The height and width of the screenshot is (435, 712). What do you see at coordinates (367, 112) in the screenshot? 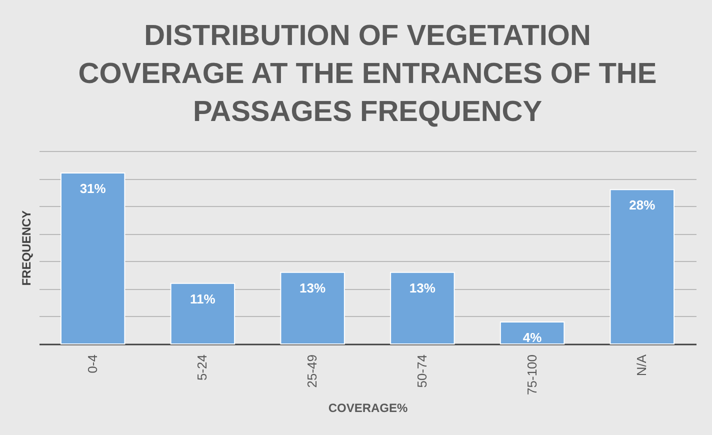
I see `text: PASSAGES FREQUENCY` at bounding box center [367, 112].